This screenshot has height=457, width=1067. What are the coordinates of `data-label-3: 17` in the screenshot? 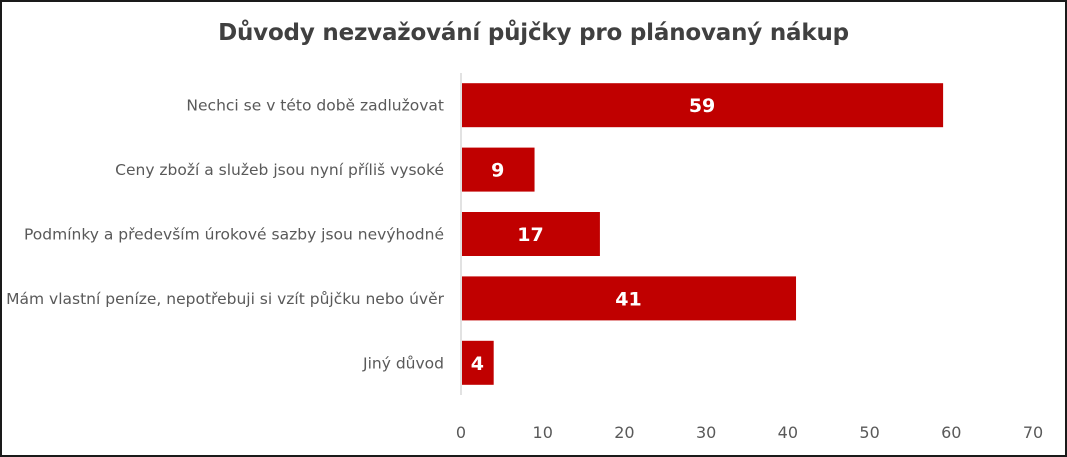 It's located at (530, 235).